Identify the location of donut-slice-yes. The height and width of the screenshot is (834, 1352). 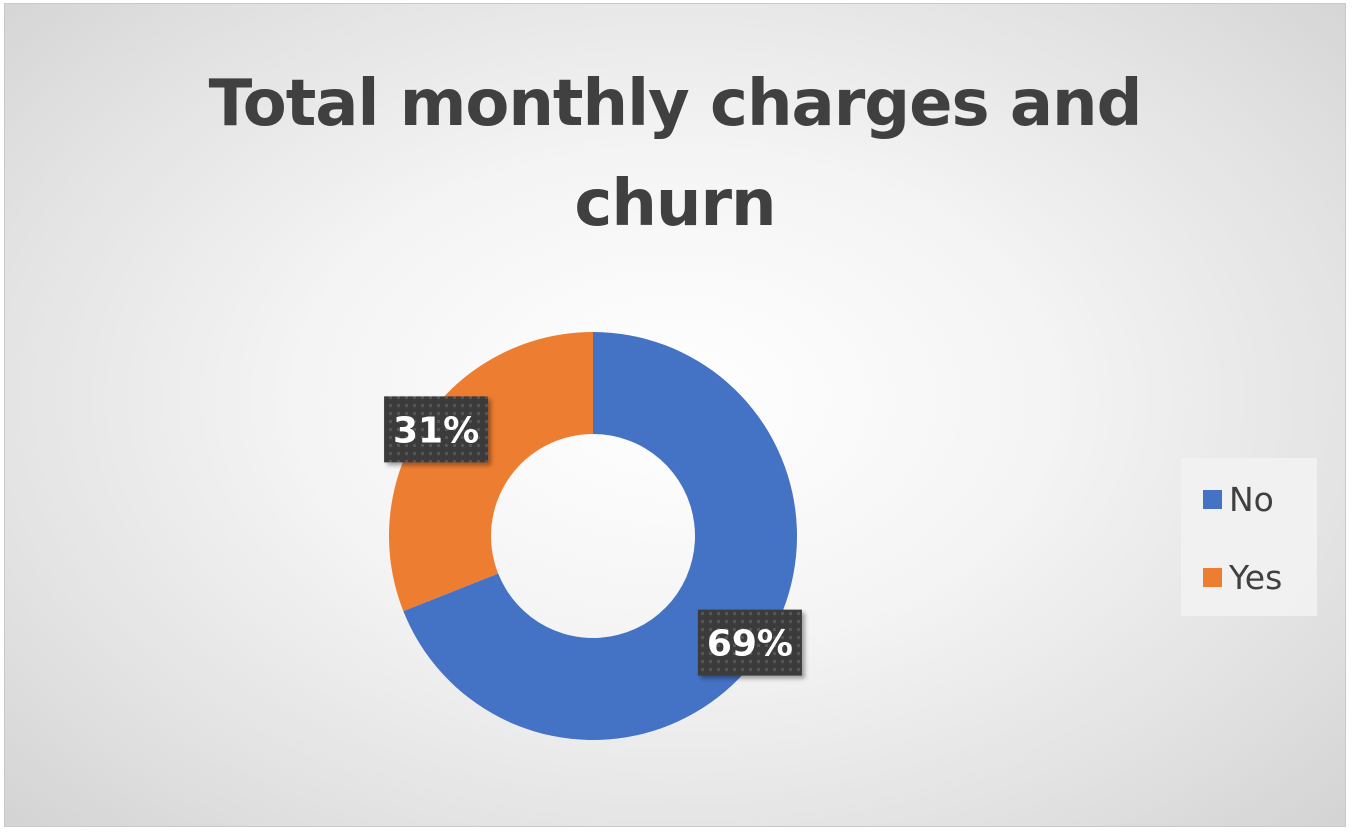
(490, 472).